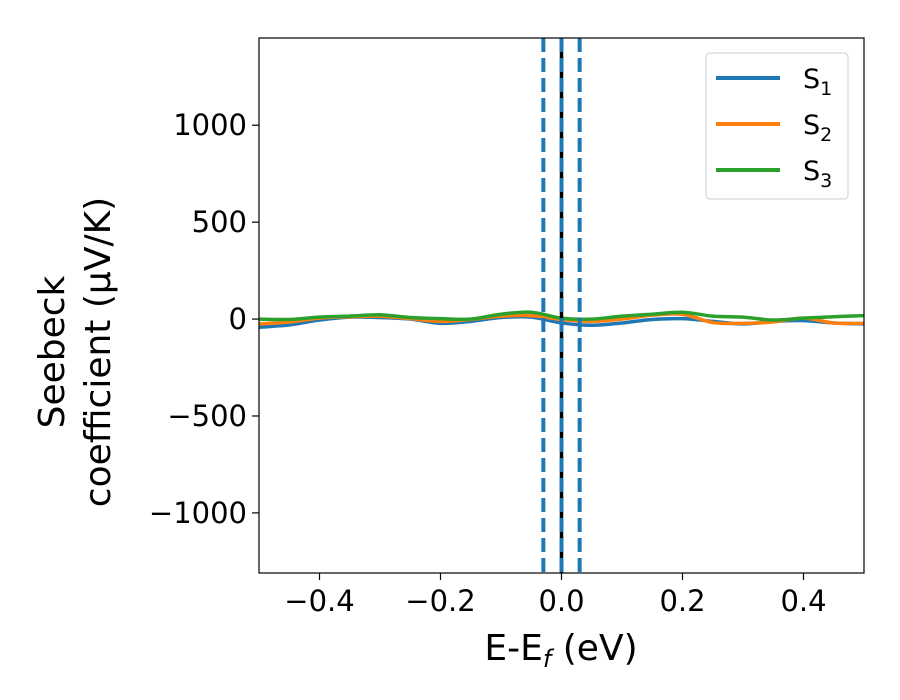  I want to click on y-tick-label: −500, so click(207, 416).